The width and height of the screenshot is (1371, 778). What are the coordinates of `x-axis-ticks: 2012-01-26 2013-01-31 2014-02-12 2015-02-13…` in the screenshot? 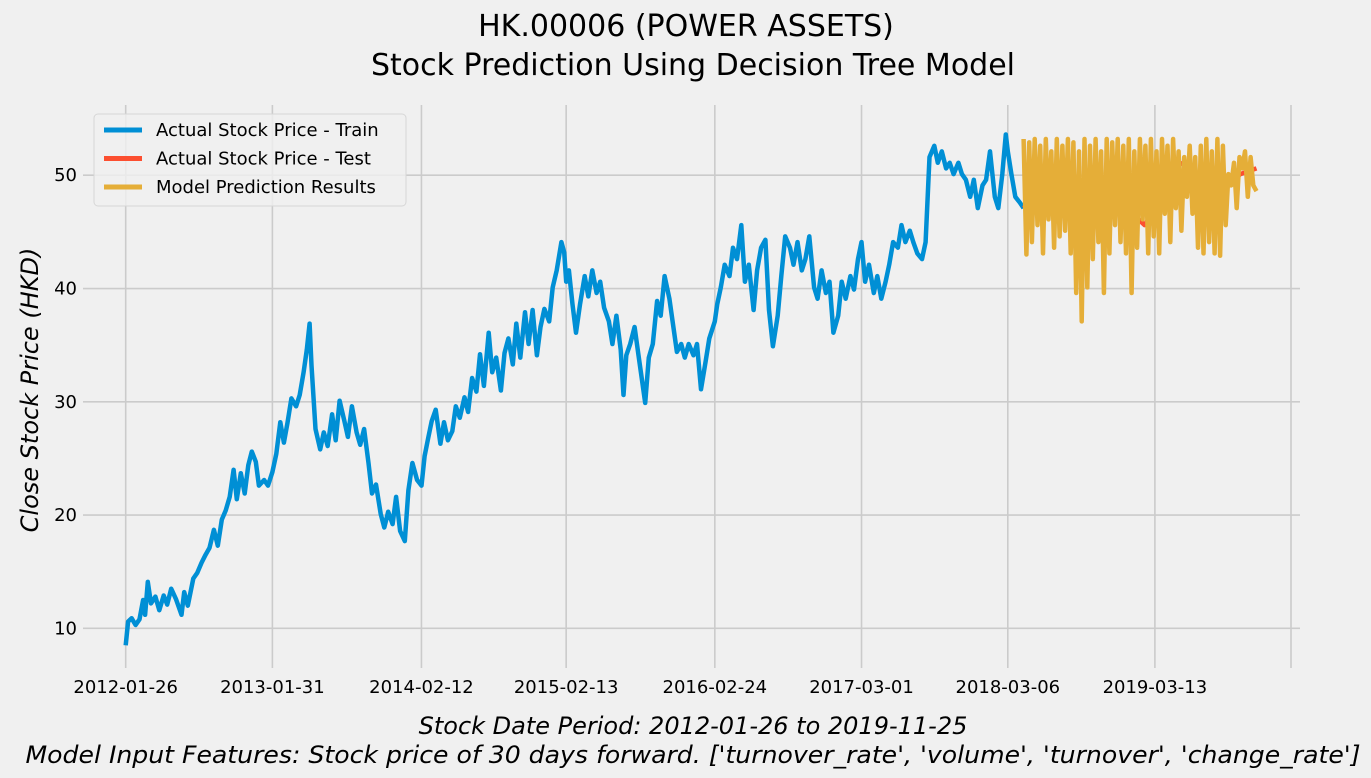 It's located at (640, 687).